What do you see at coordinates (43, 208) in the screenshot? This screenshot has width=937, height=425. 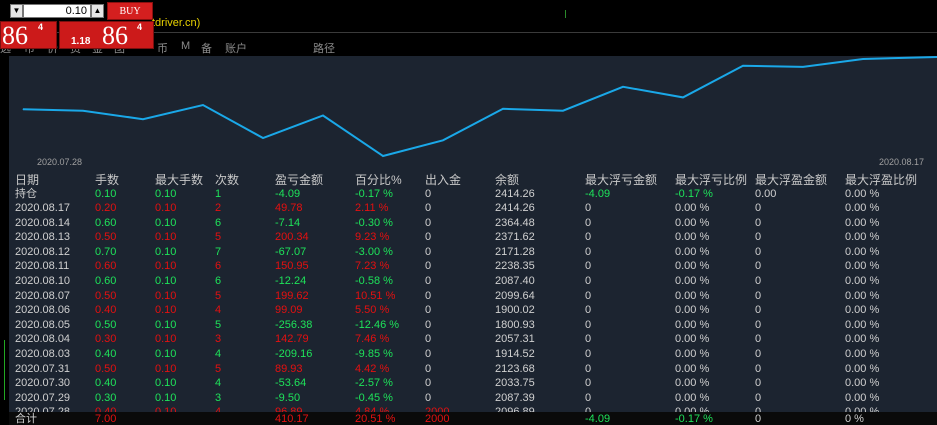 I see `cell-date: 2020.08.17` at bounding box center [43, 208].